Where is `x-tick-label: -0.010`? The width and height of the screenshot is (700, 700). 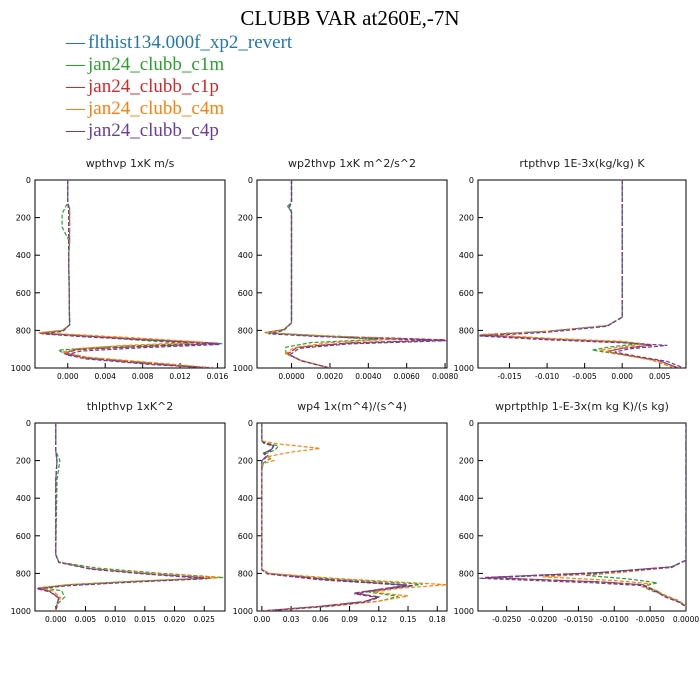 x-tick-label: -0.010 is located at coordinates (547, 376).